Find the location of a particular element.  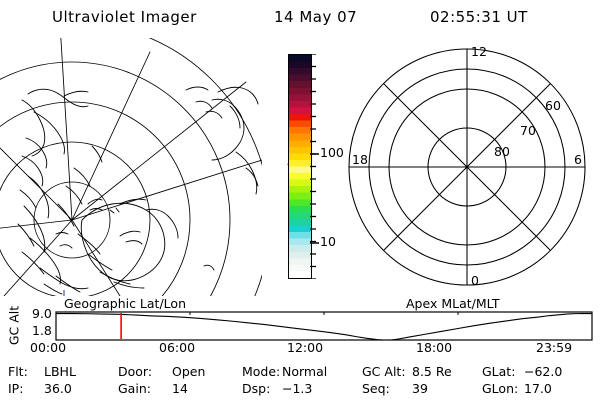

altitude-plot-frame is located at coordinates (324, 326).